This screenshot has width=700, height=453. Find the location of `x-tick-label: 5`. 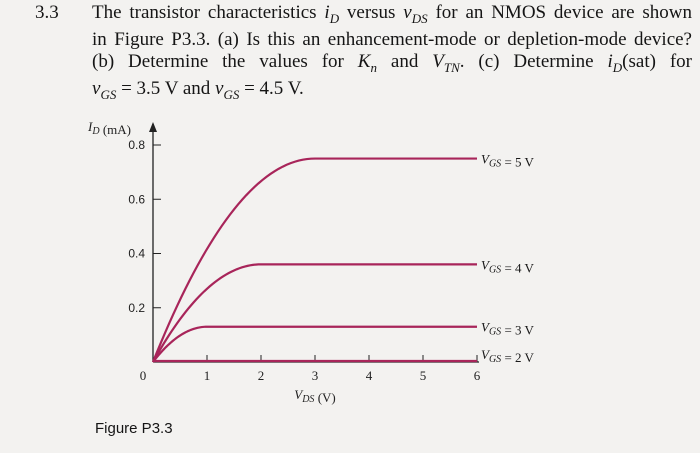

x-tick-label: 5 is located at coordinates (423, 375).